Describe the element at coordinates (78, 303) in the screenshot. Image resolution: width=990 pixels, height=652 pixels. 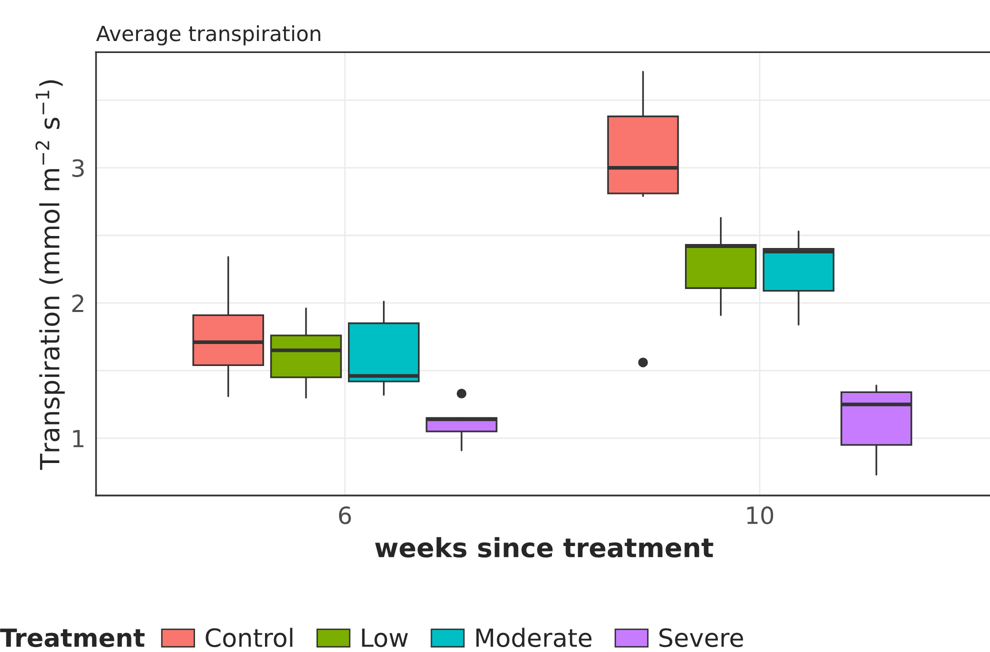
I see `y-tick-label: 2` at that location.